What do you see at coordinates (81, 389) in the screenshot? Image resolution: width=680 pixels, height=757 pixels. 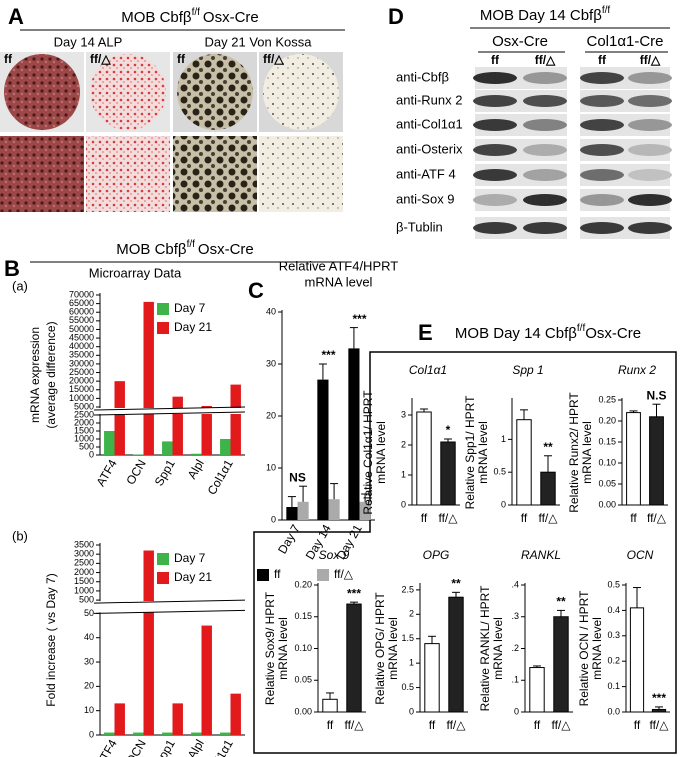 I see `y-tick-label: 15000` at bounding box center [81, 389].